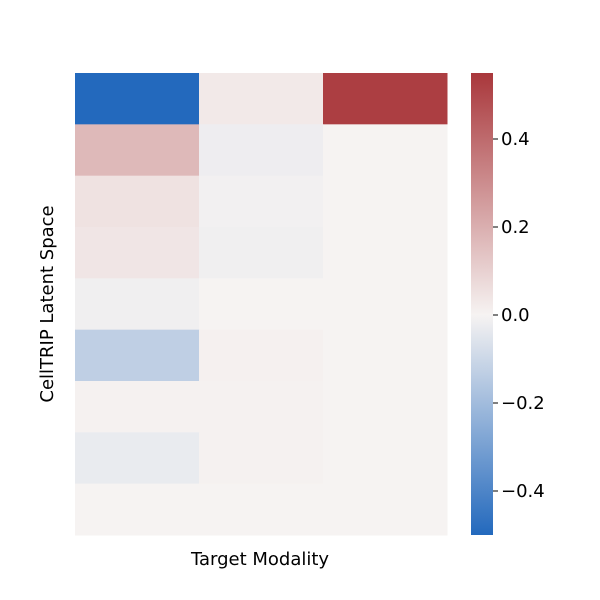  Describe the element at coordinates (137, 253) in the screenshot. I see `heatmap-cell-r3-c0` at that location.